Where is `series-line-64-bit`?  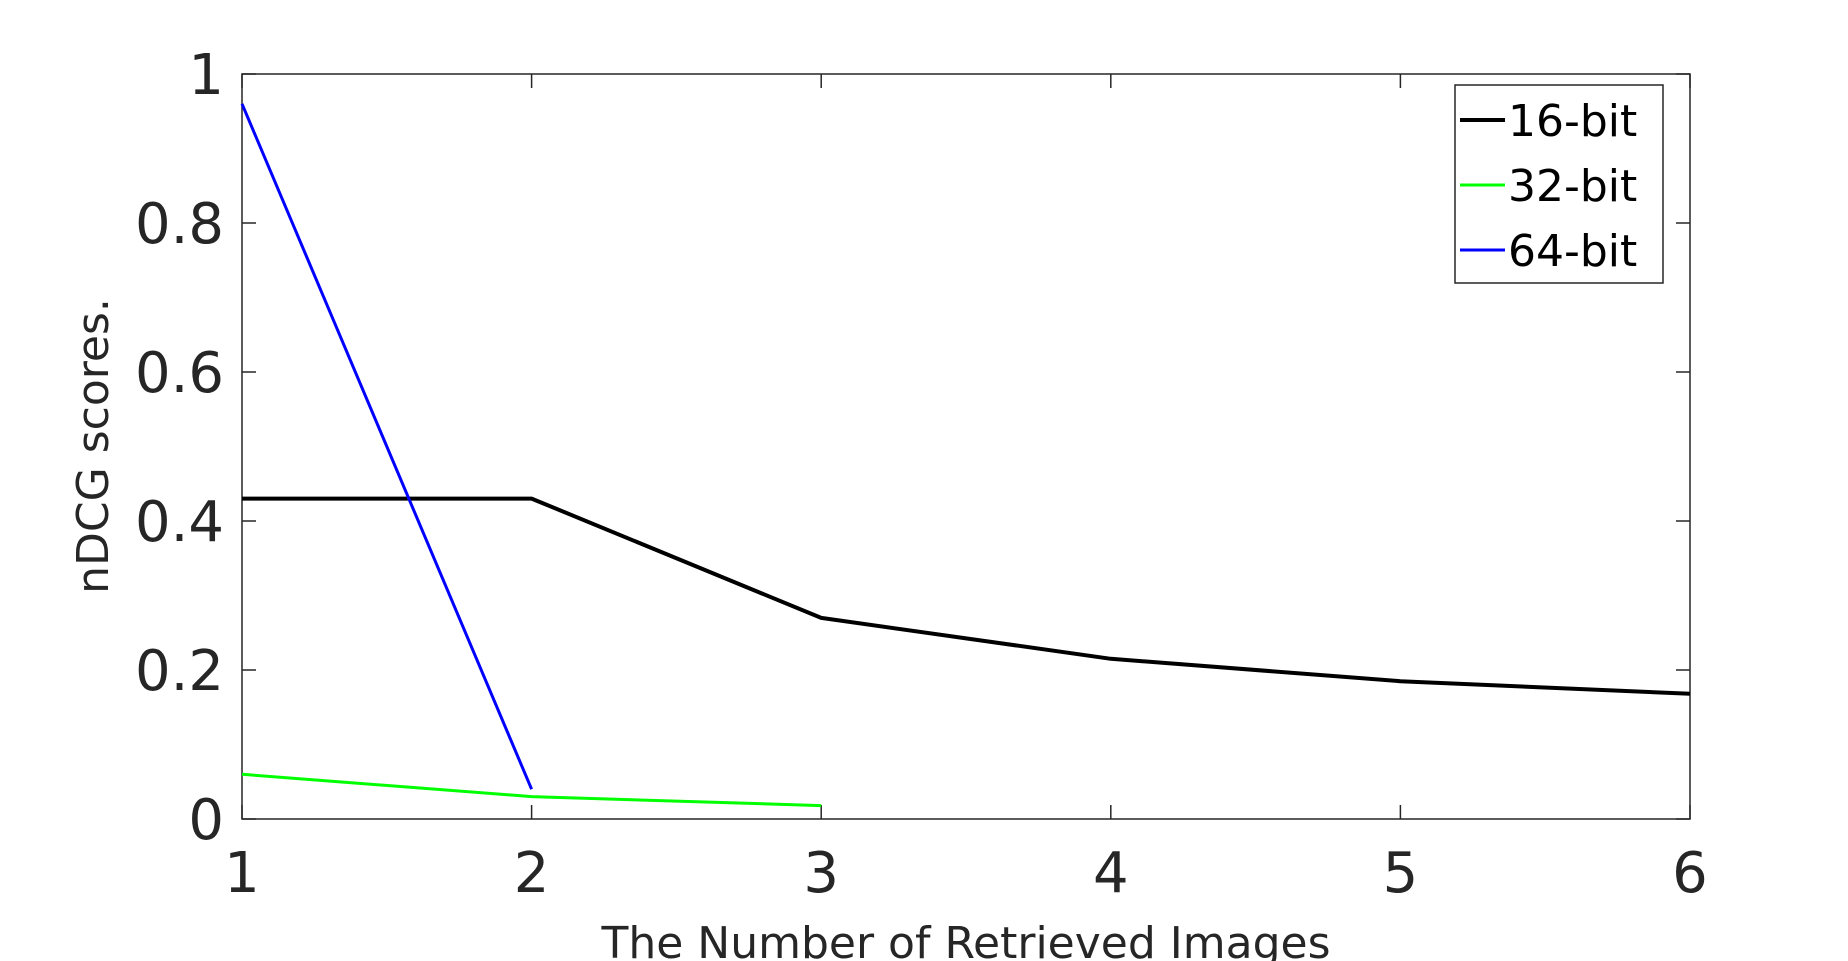
series-line-64-bit is located at coordinates (386, 446).